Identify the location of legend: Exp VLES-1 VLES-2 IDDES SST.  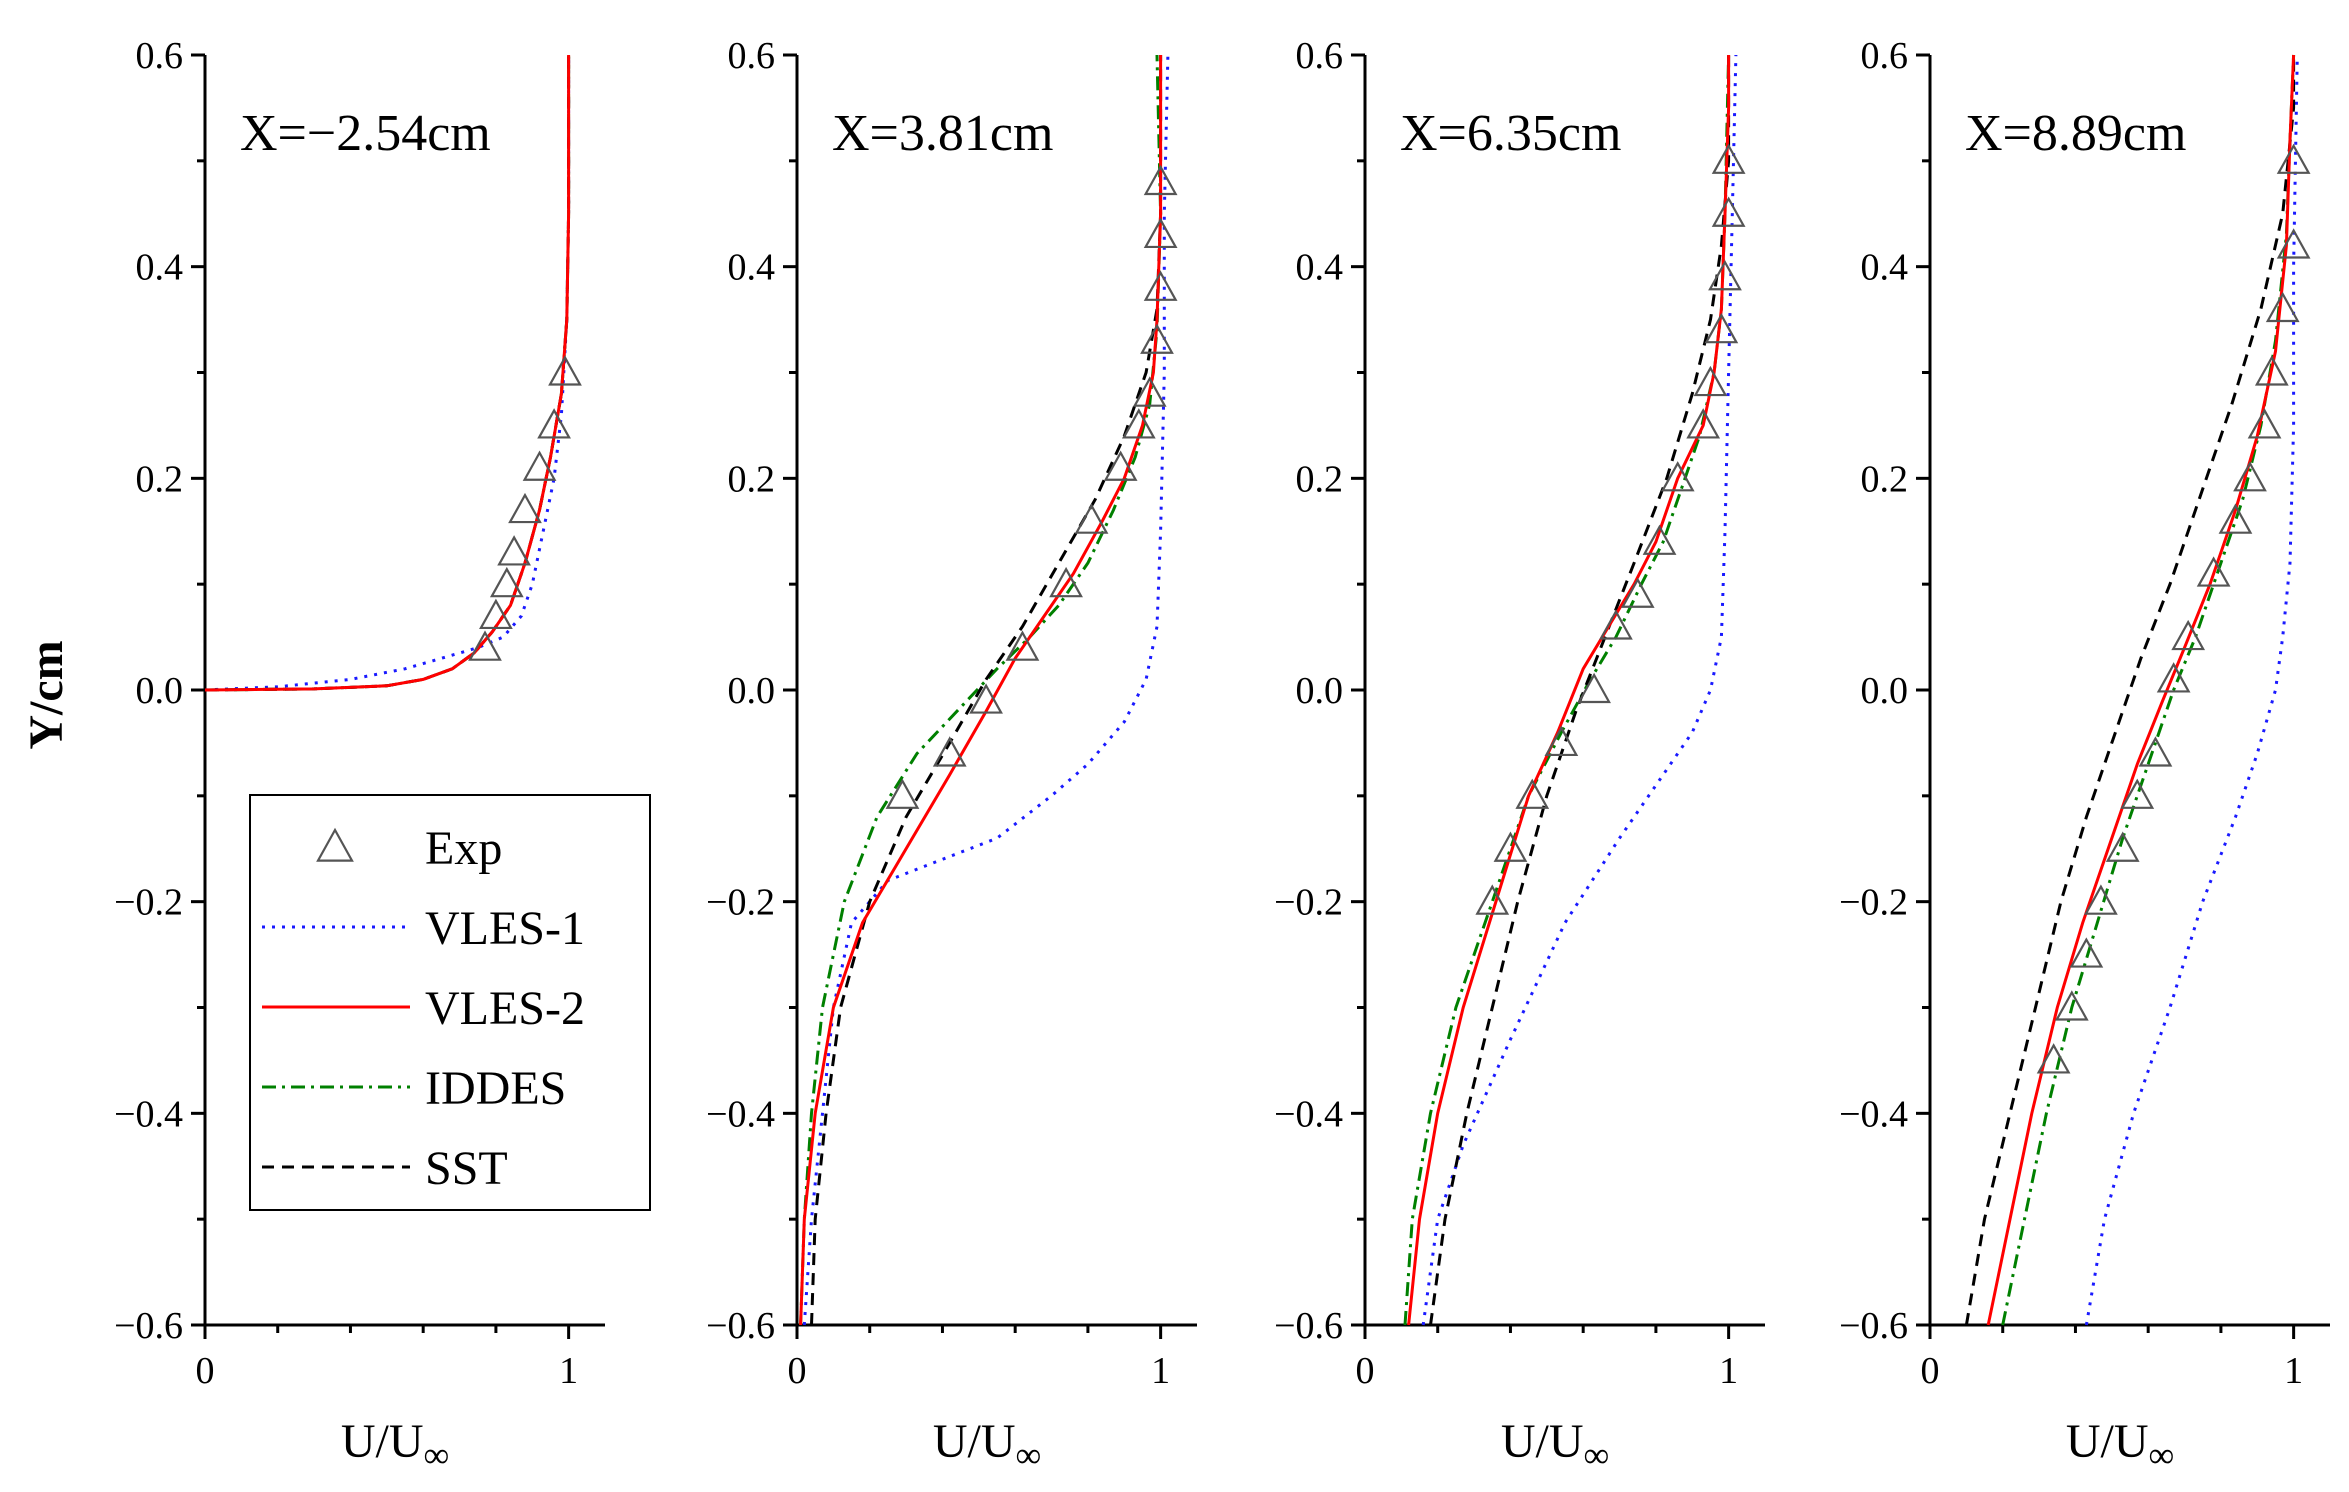
(450, 1002).